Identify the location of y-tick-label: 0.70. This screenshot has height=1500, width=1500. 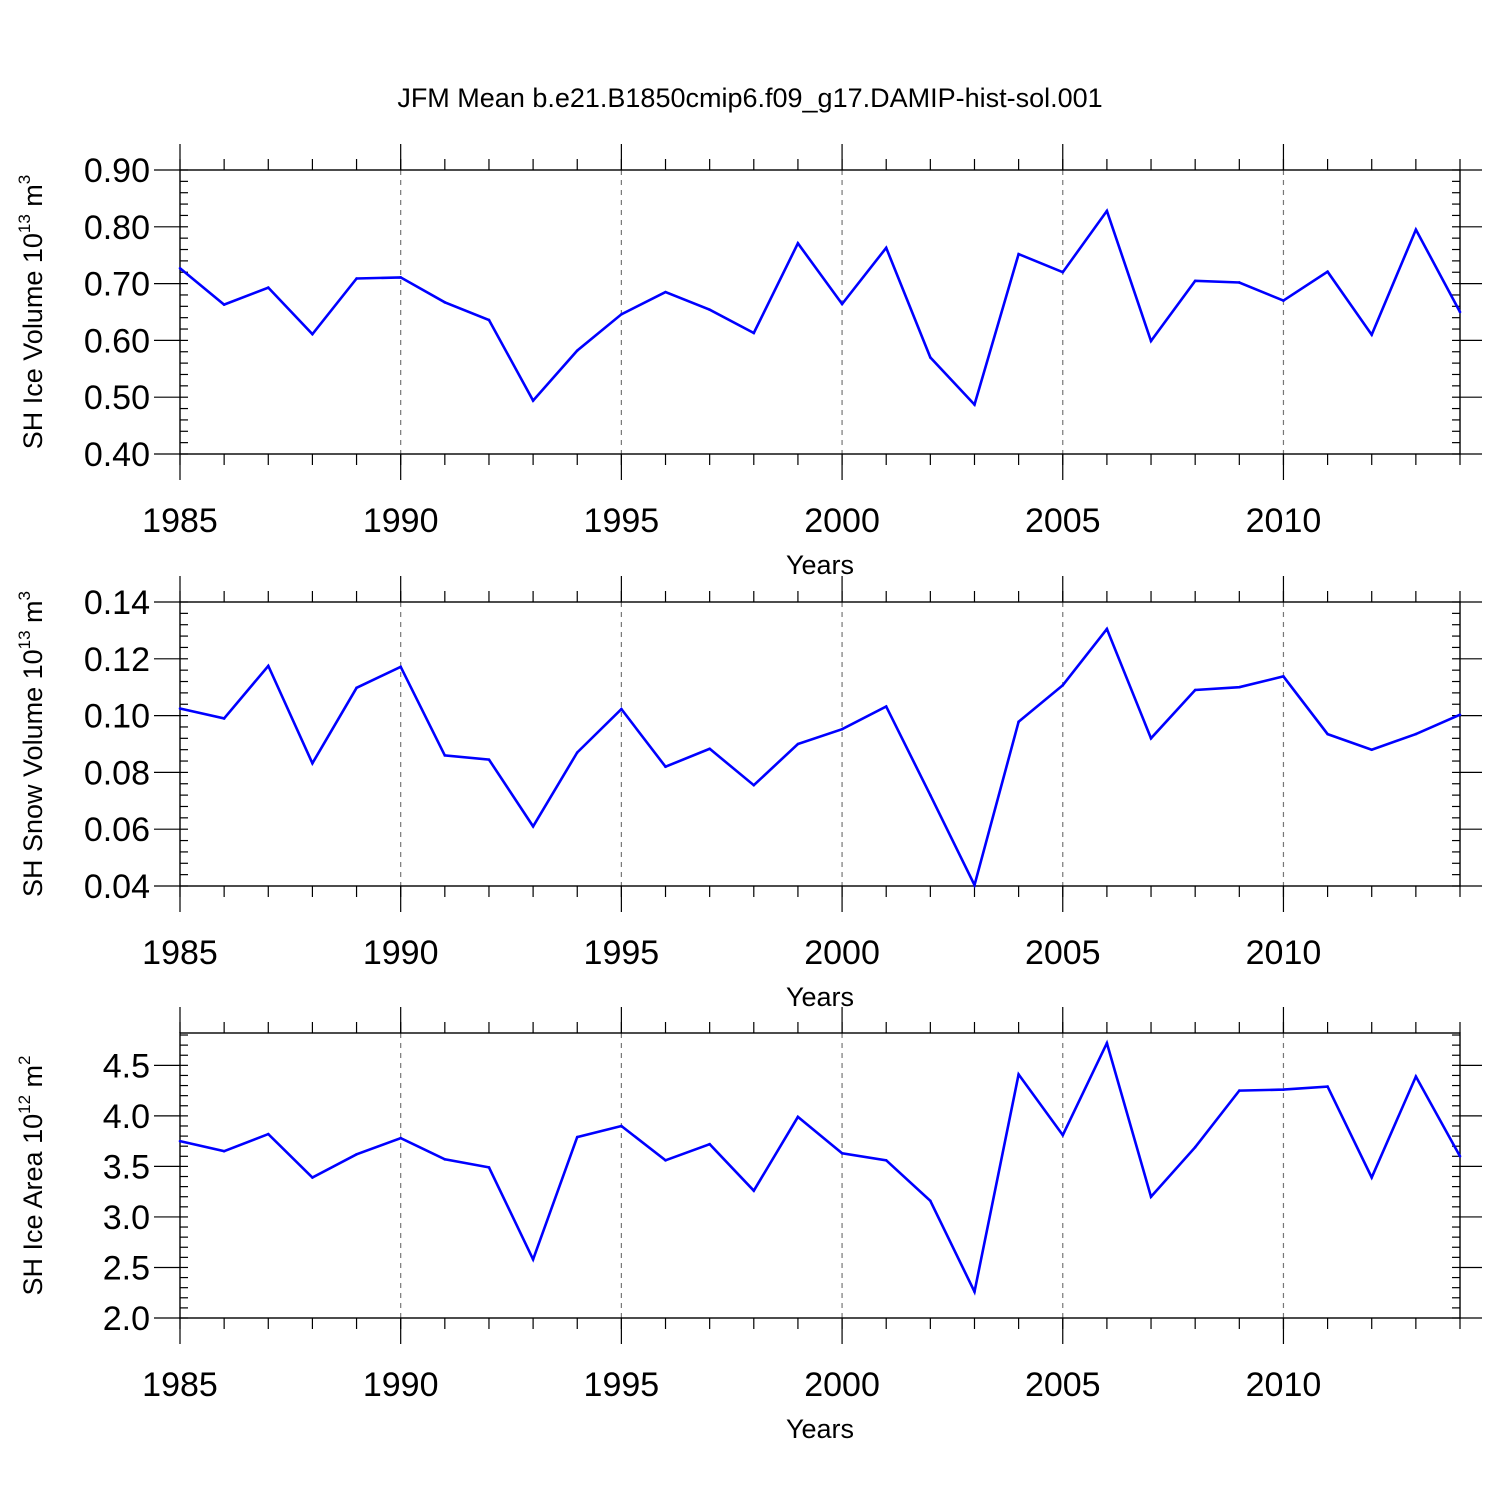
(117, 285).